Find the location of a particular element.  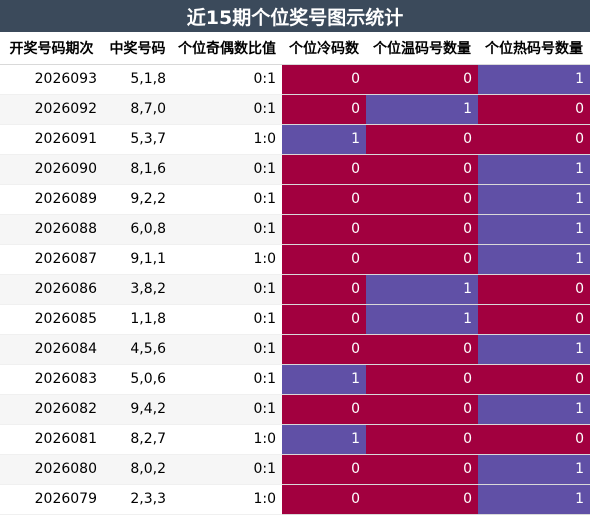

issue-cell: 2026091 is located at coordinates (51, 139).